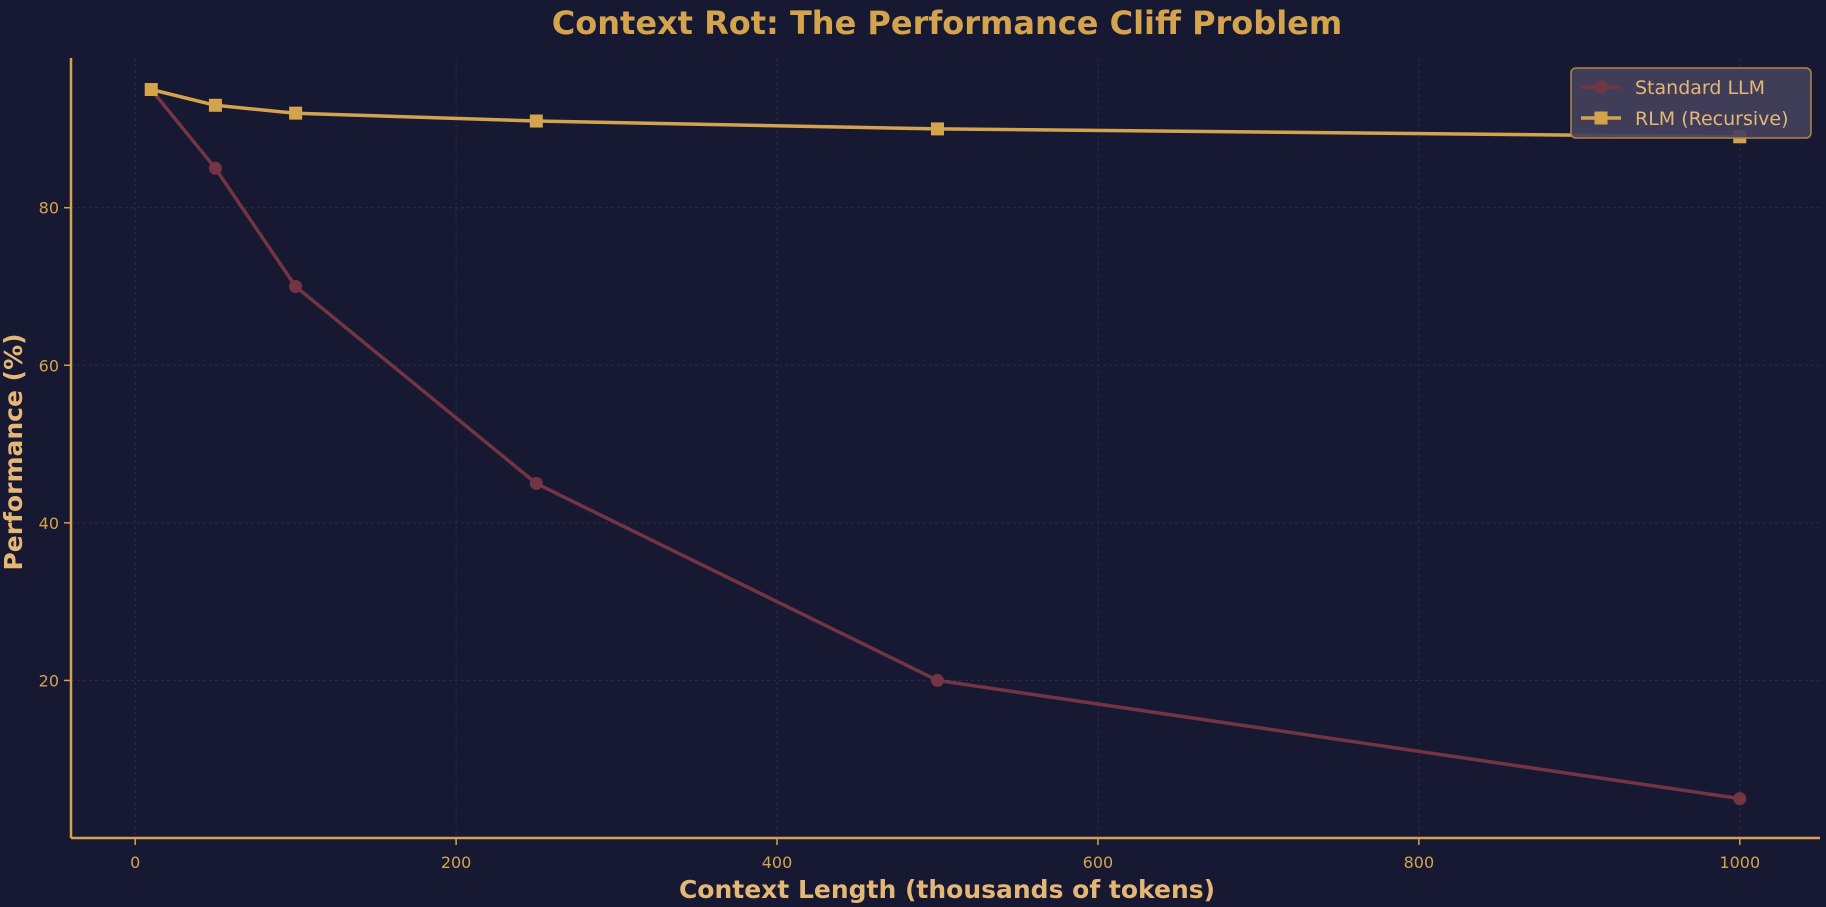  I want to click on y-tick-label: 60, so click(49, 365).